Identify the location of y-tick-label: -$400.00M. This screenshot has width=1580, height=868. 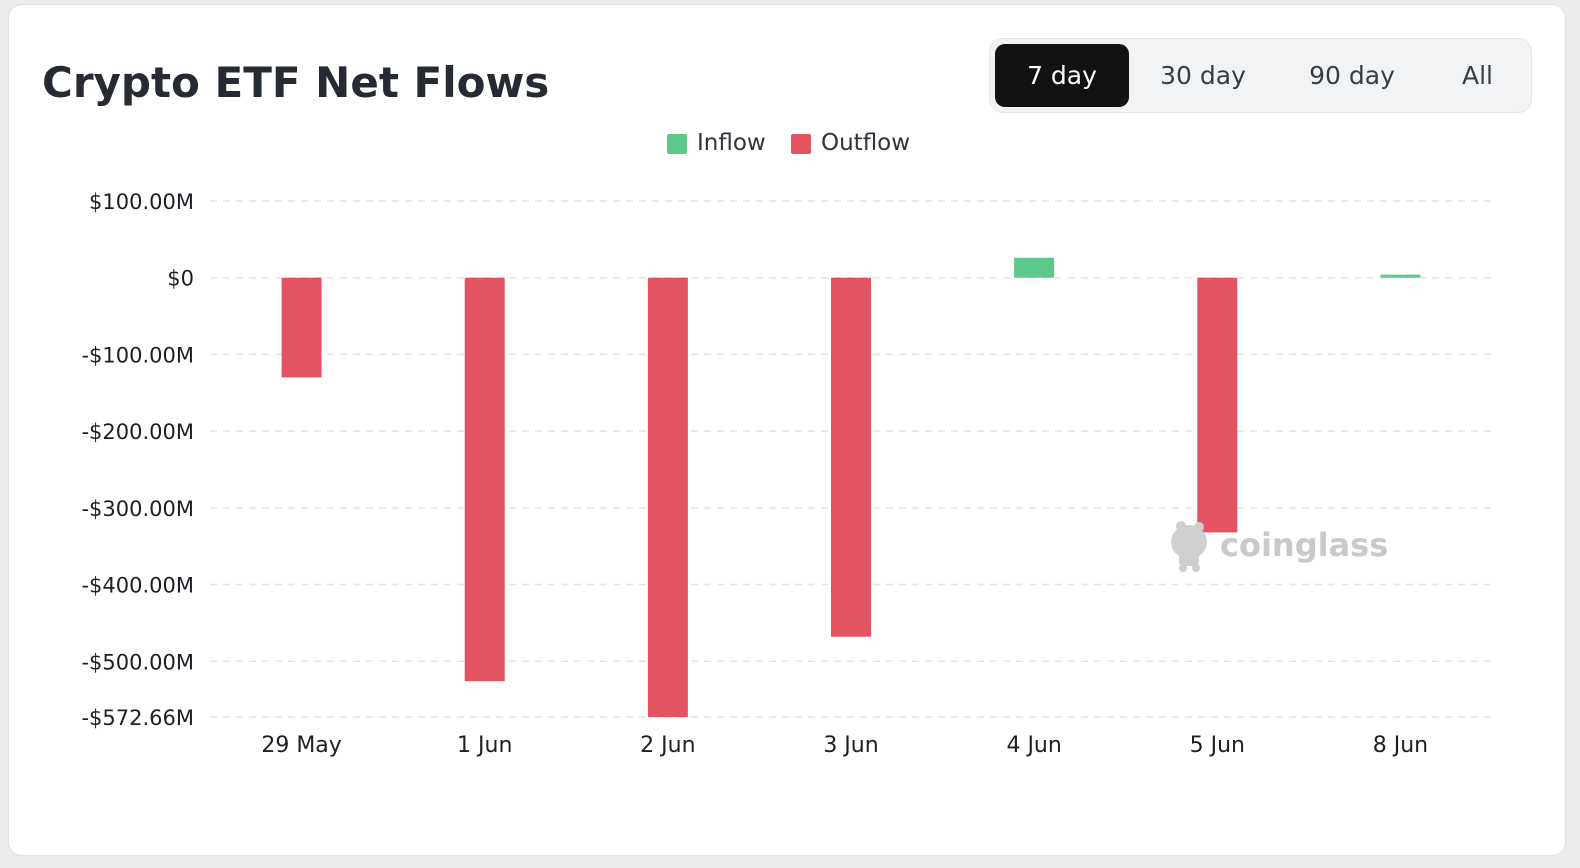
(137, 586).